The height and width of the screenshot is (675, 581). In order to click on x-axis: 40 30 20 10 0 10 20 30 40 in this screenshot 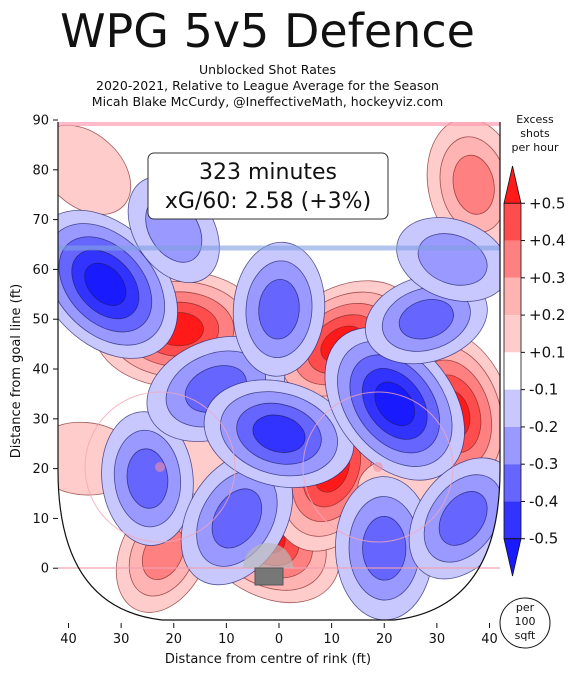, I will do `click(279, 635)`.